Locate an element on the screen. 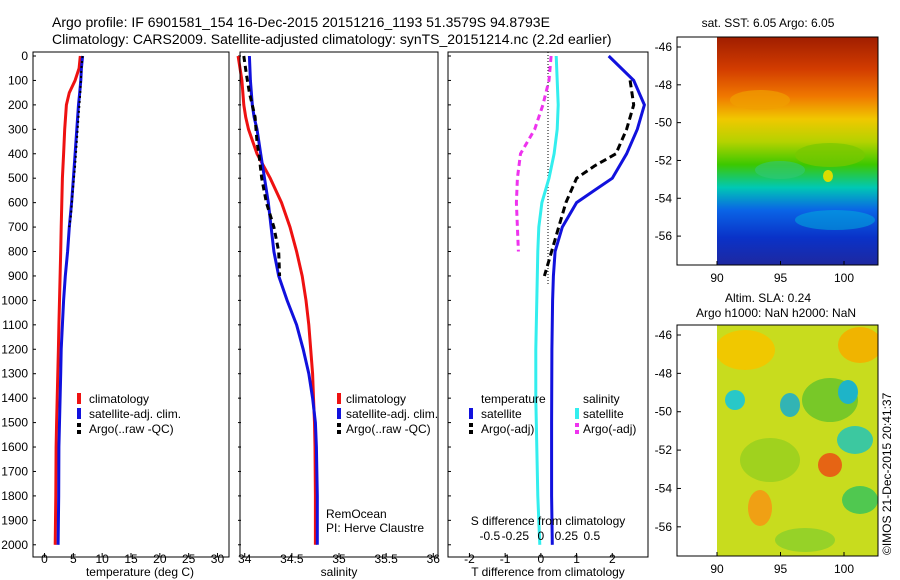  sst-field is located at coordinates (797, 151).